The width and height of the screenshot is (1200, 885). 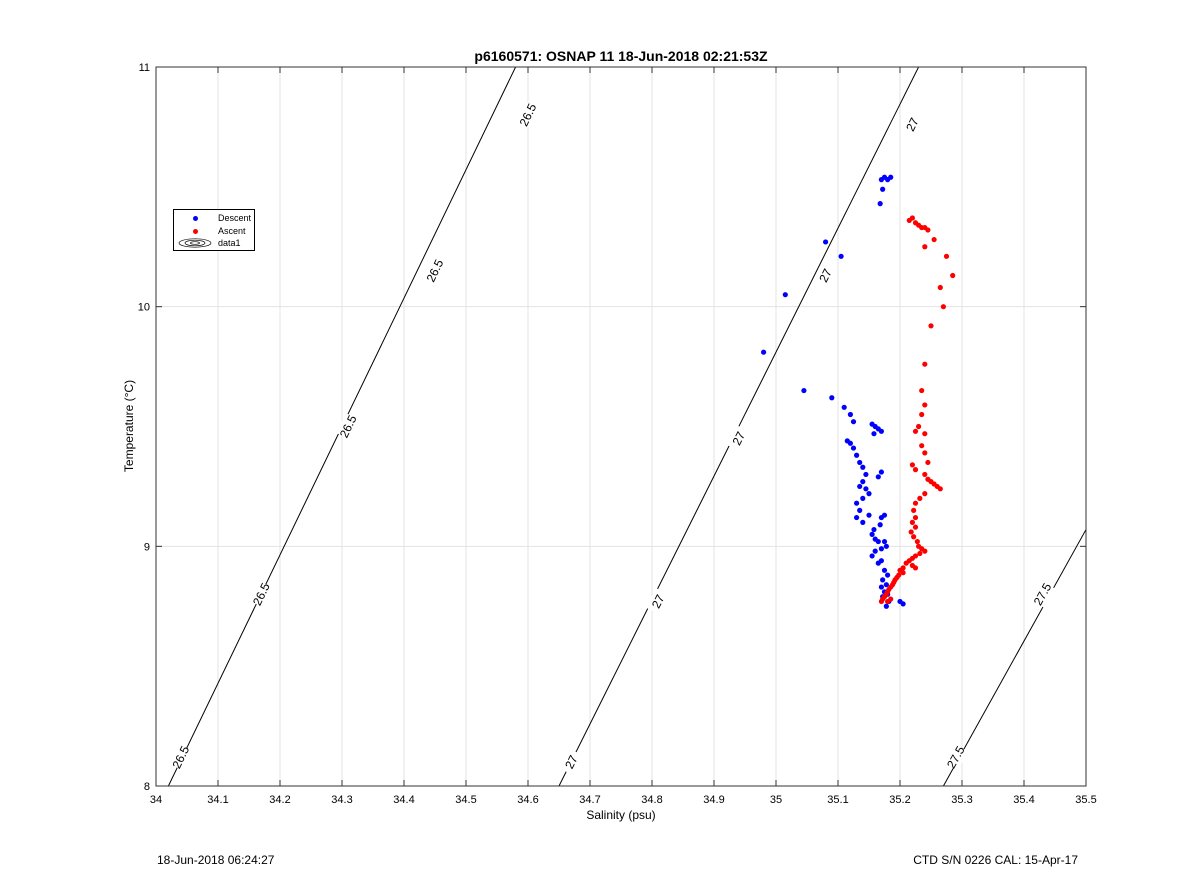 What do you see at coordinates (403, 800) in the screenshot?
I see `x-tick-label: 34.4` at bounding box center [403, 800].